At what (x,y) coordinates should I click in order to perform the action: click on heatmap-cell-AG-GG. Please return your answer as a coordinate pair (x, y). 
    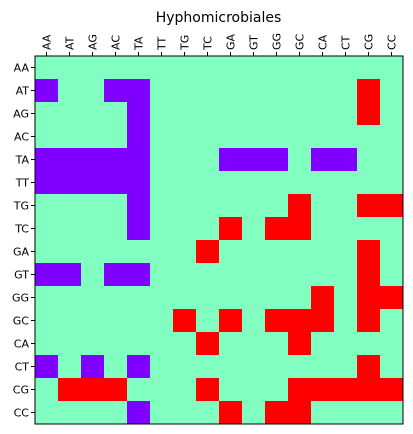
    Looking at the image, I should click on (277, 114).